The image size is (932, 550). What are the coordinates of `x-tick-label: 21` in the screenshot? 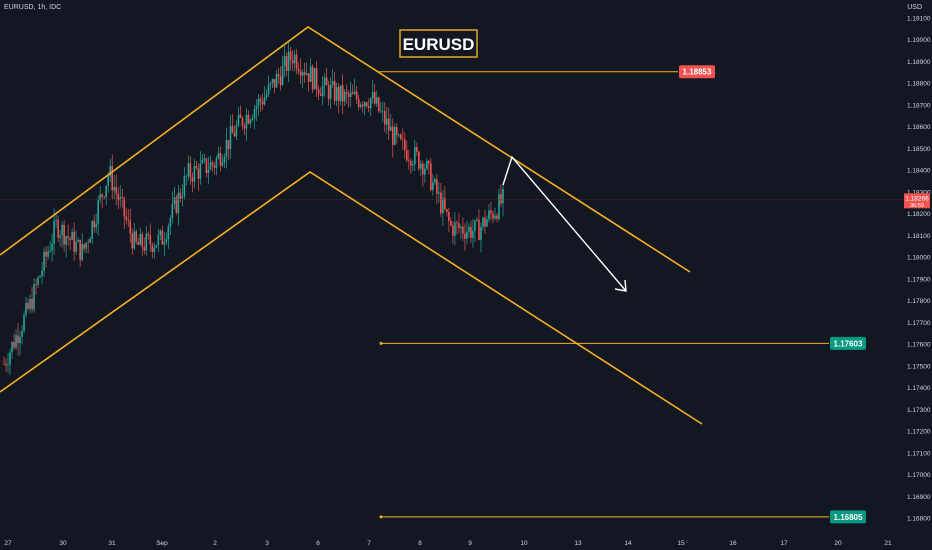 It's located at (888, 543).